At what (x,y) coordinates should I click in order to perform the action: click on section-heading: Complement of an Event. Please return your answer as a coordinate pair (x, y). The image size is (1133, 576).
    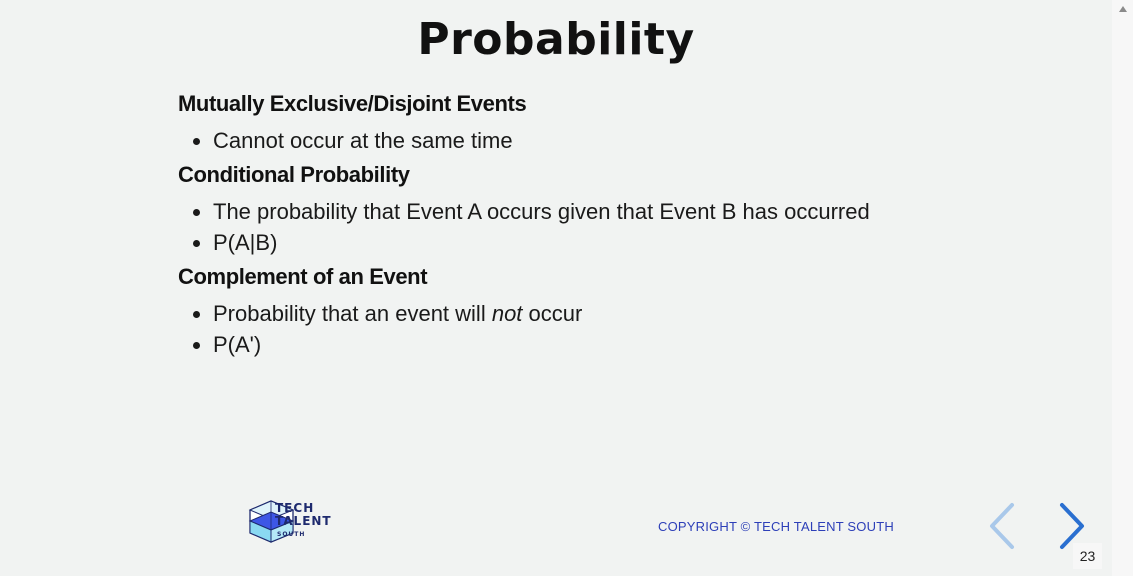
    Looking at the image, I should click on (303, 276).